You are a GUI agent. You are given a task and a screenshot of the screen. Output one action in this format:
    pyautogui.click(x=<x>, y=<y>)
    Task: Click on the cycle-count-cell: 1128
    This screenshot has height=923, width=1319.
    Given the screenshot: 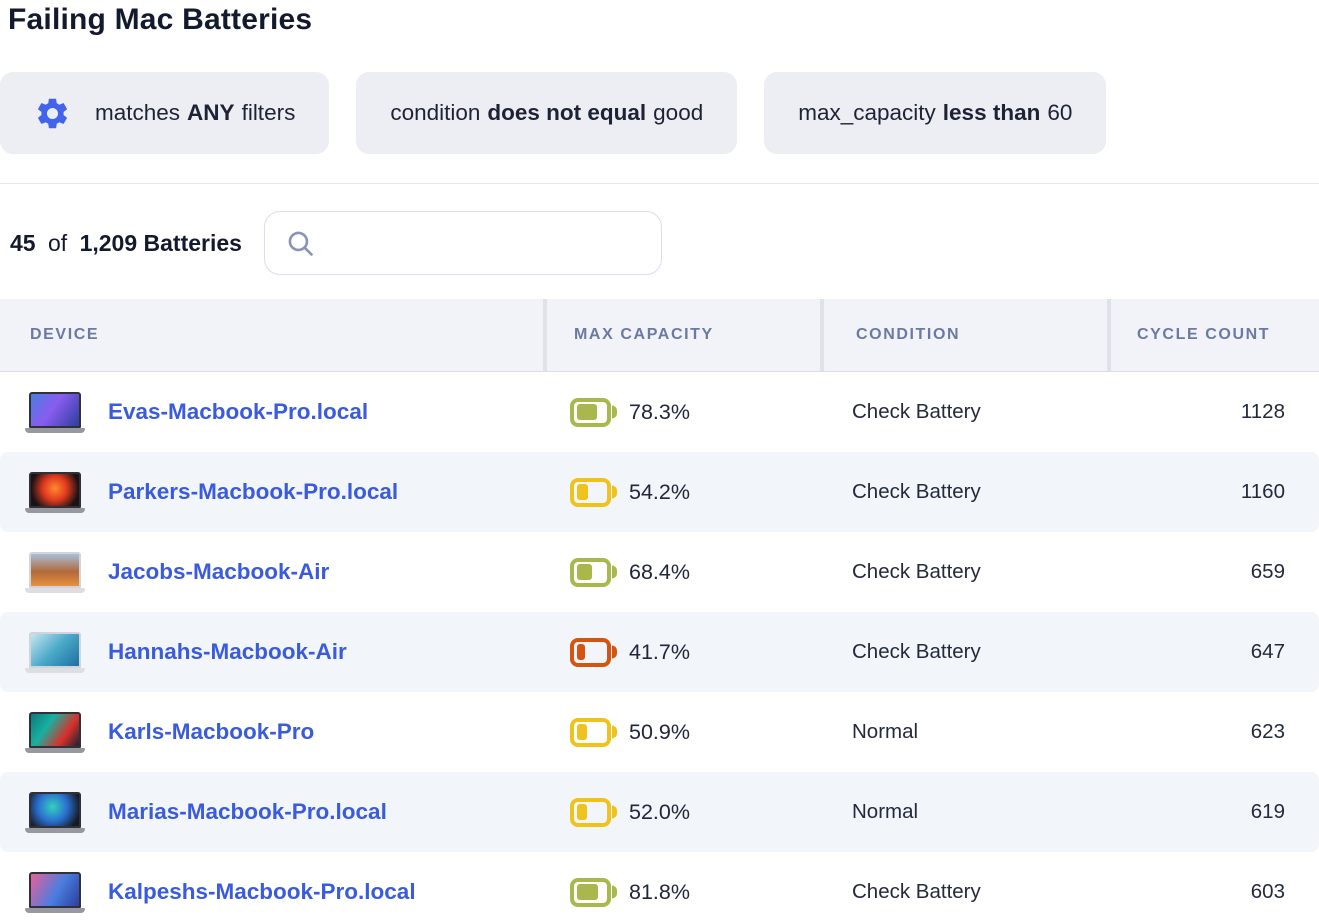 What is the action you would take?
    pyautogui.click(x=1213, y=412)
    